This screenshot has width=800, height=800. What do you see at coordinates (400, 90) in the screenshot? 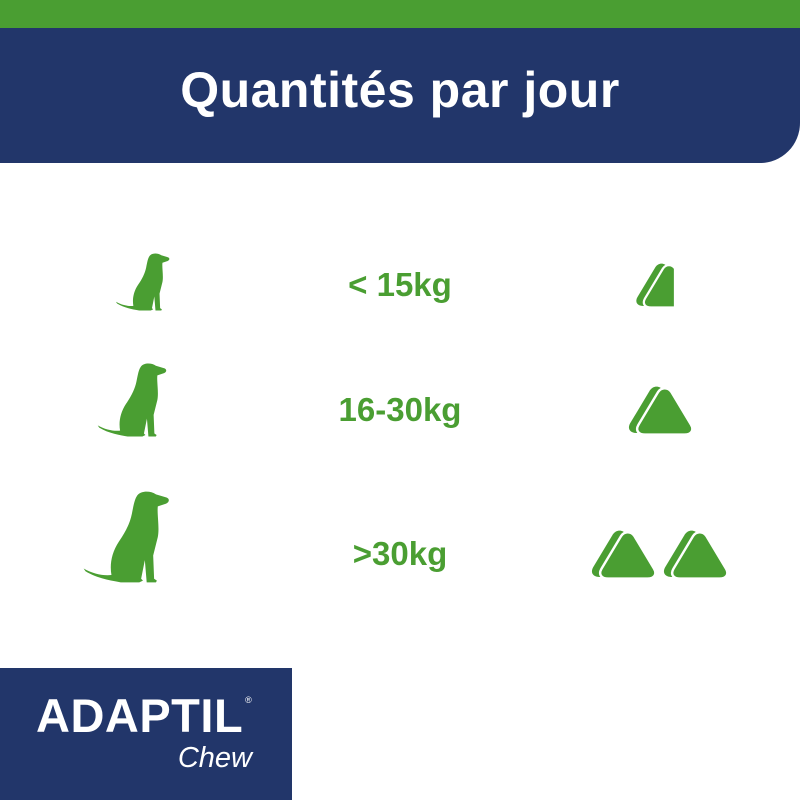
I see `page-title: Quantités par jour` at bounding box center [400, 90].